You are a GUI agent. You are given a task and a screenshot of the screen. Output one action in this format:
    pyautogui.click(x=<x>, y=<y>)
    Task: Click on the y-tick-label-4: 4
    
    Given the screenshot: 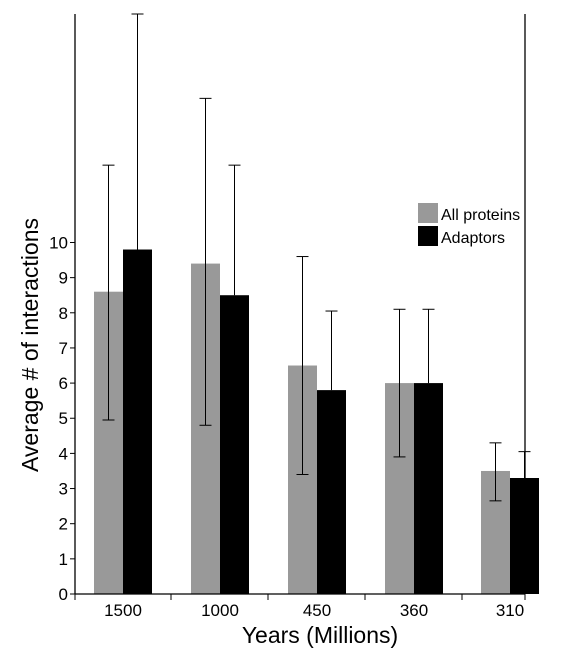 What is the action you would take?
    pyautogui.click(x=63, y=453)
    